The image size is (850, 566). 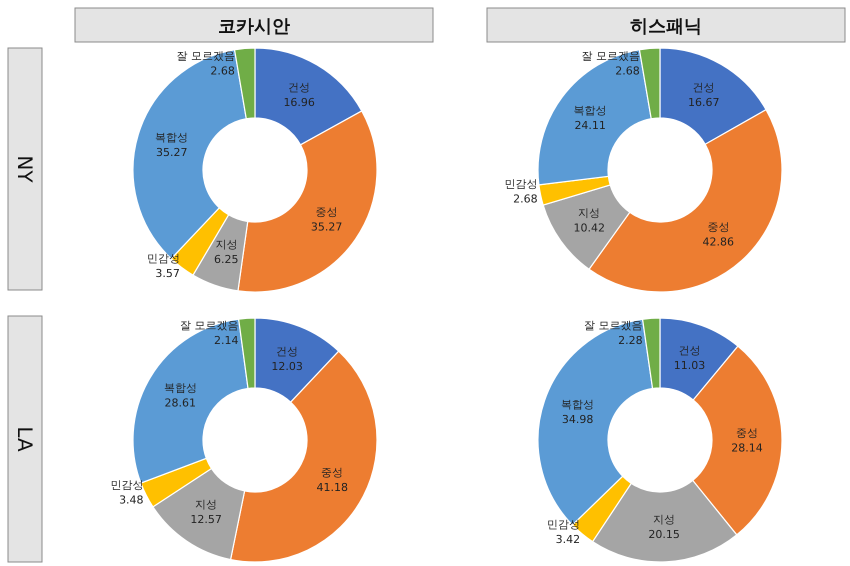 What do you see at coordinates (664, 534) in the screenshot?
I see `data-label: 20.15` at bounding box center [664, 534].